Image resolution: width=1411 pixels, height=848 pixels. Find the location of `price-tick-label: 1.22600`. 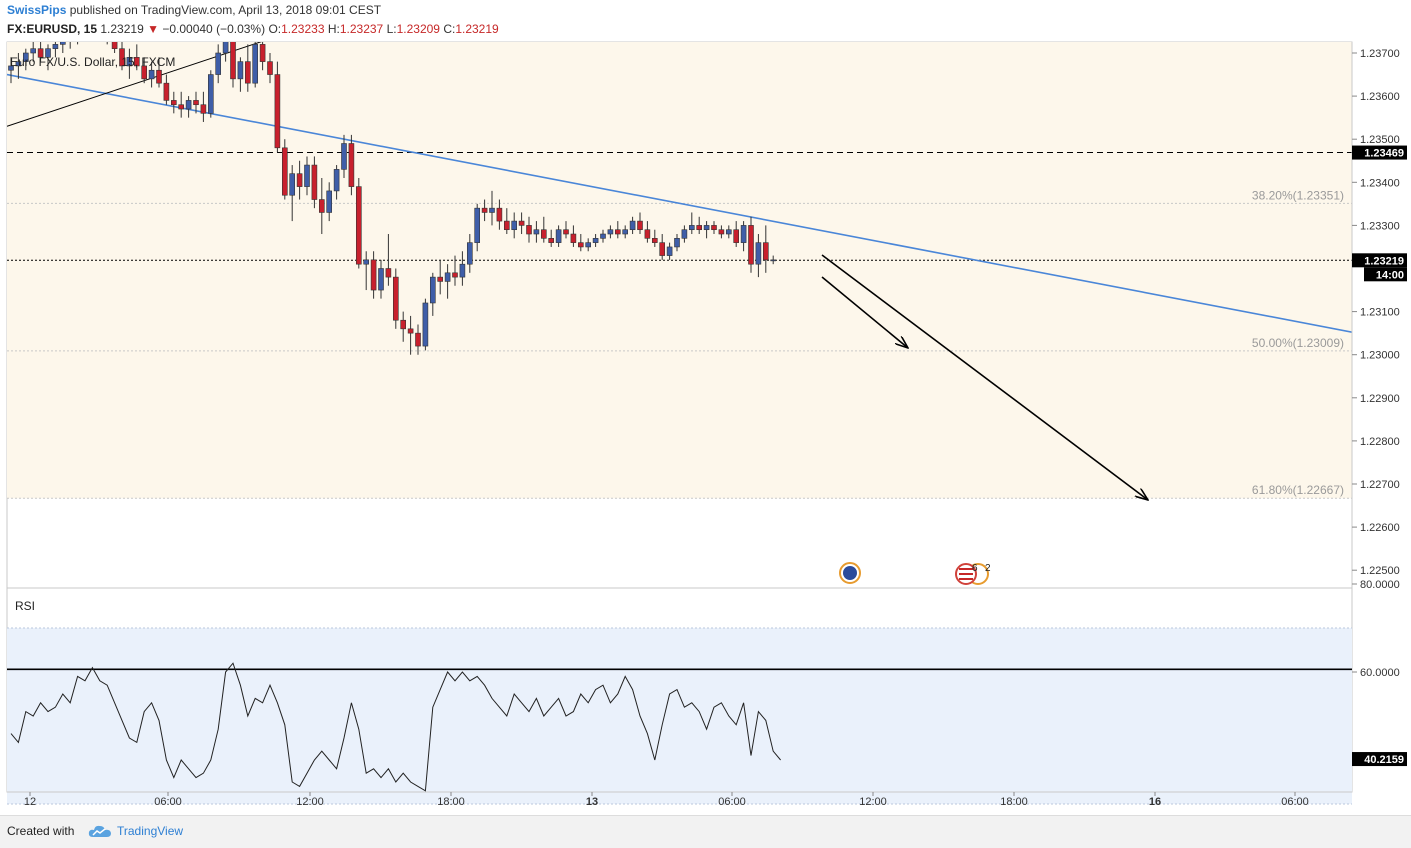

price-tick-label: 1.22600 is located at coordinates (1380, 528).